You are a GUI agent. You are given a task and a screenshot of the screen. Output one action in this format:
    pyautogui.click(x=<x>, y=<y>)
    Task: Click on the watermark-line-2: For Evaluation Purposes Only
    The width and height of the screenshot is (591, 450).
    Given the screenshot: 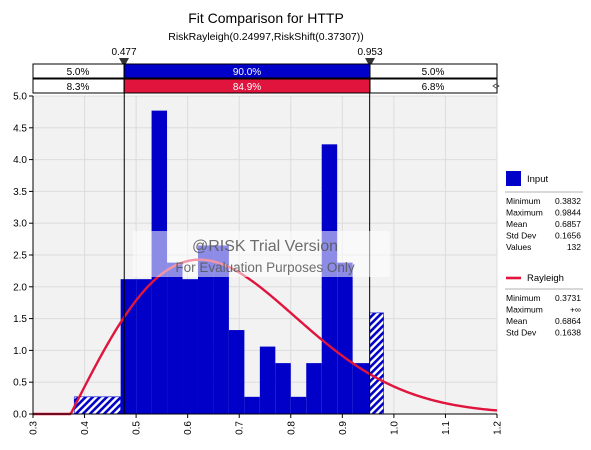 What is the action you would take?
    pyautogui.click(x=265, y=267)
    